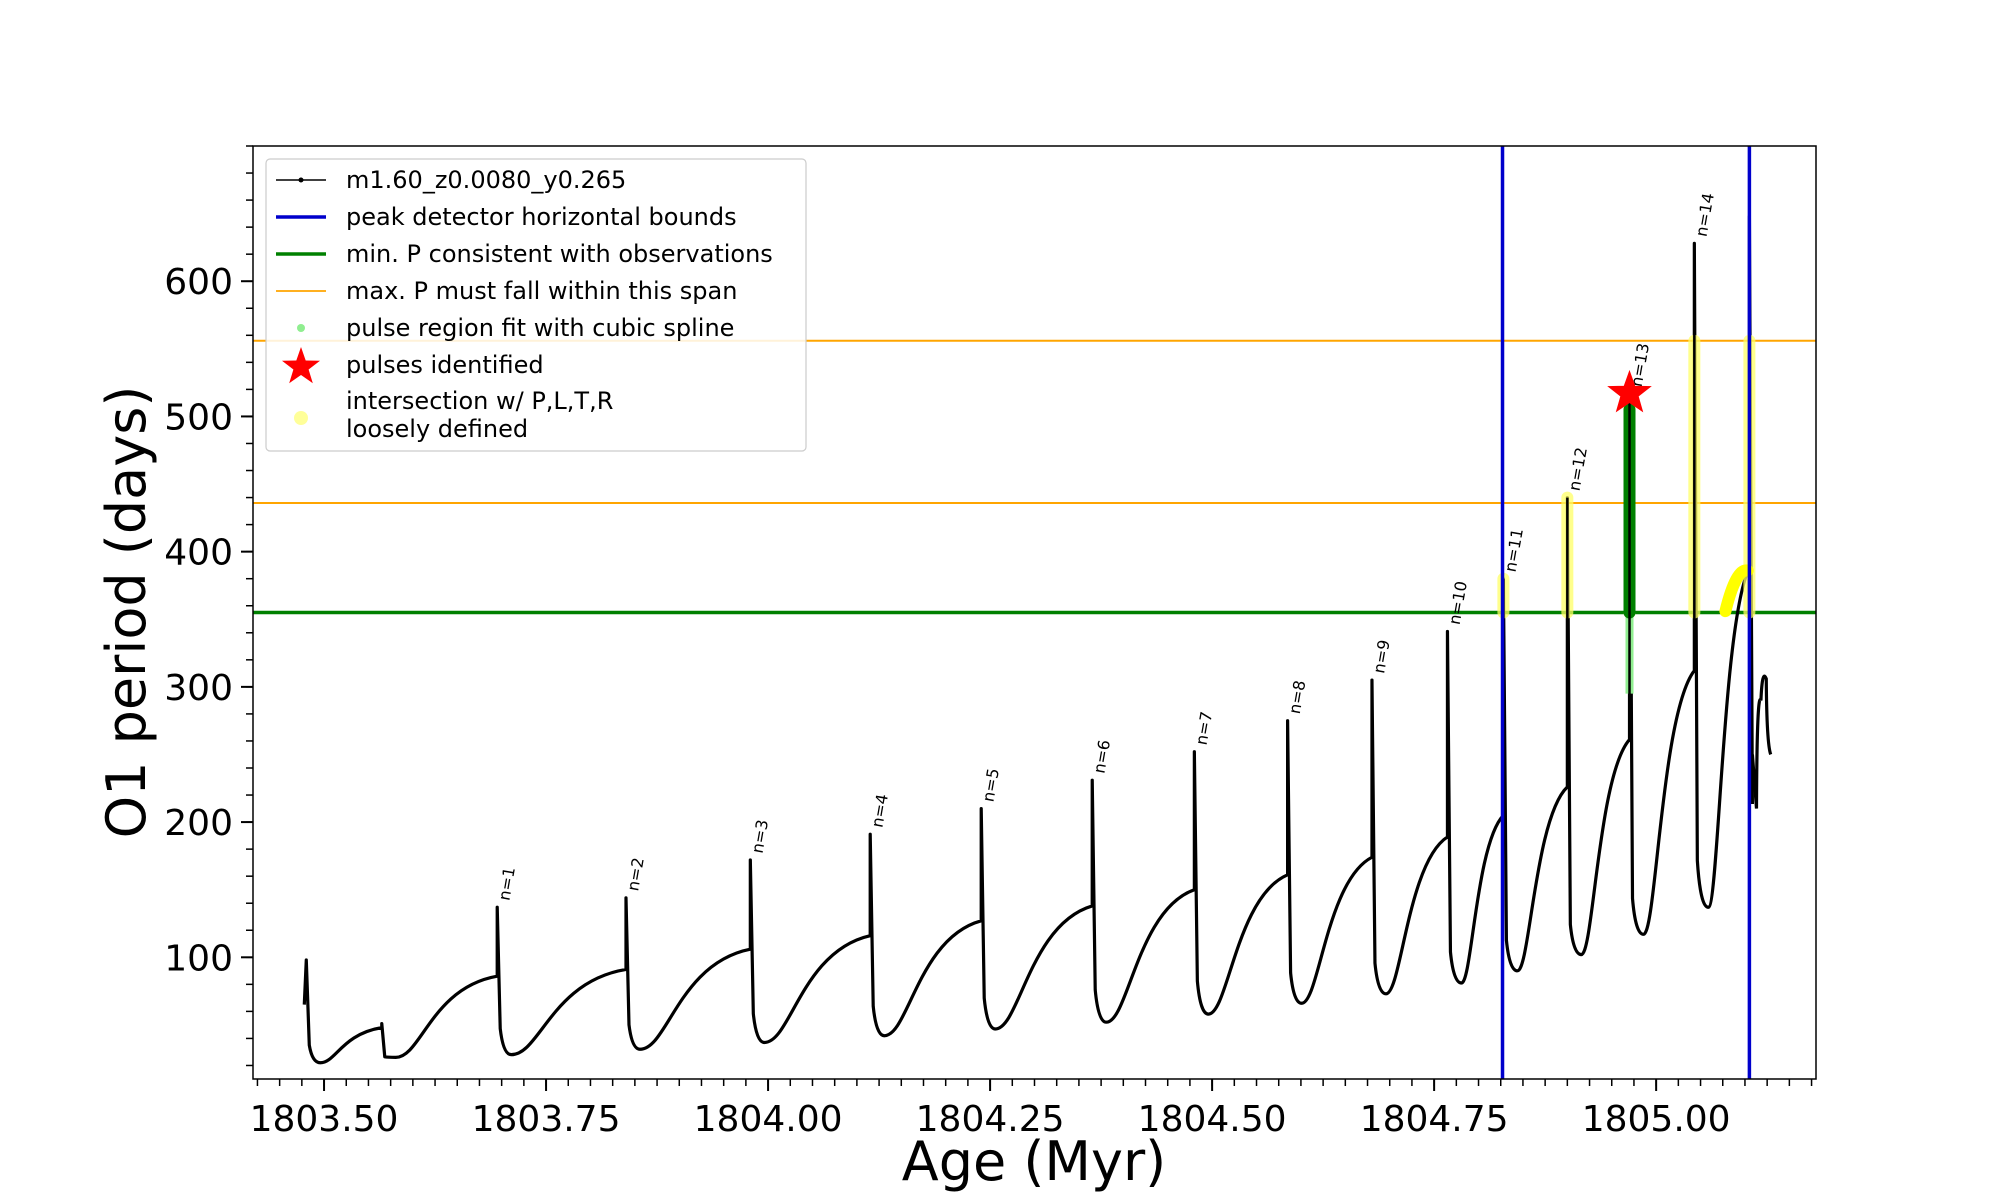 The width and height of the screenshot is (2000, 1200). What do you see at coordinates (540, 328) in the screenshot?
I see `legend-label-4: pulse region fit with cubic spline` at bounding box center [540, 328].